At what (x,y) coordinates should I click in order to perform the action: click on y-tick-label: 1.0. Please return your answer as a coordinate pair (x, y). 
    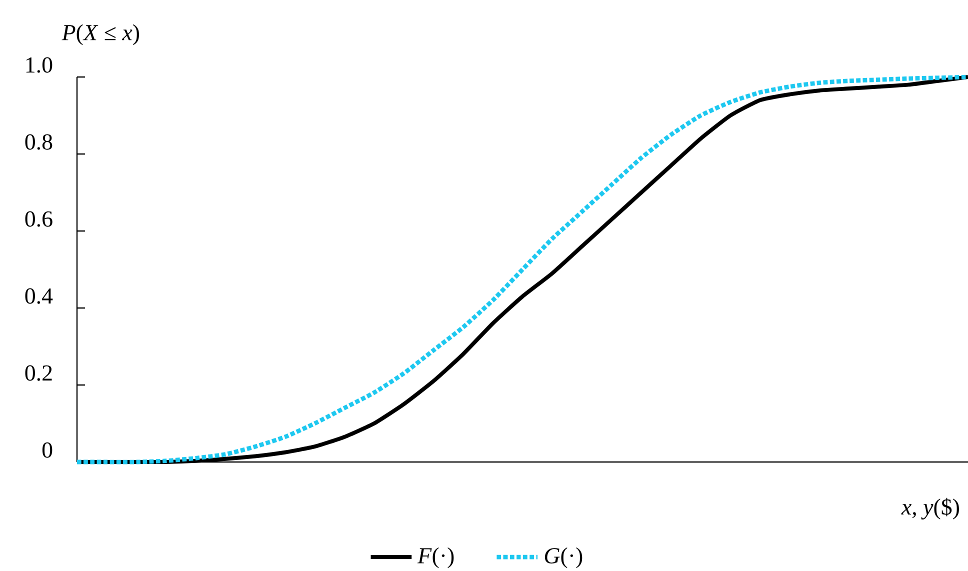
    Looking at the image, I should click on (39, 65).